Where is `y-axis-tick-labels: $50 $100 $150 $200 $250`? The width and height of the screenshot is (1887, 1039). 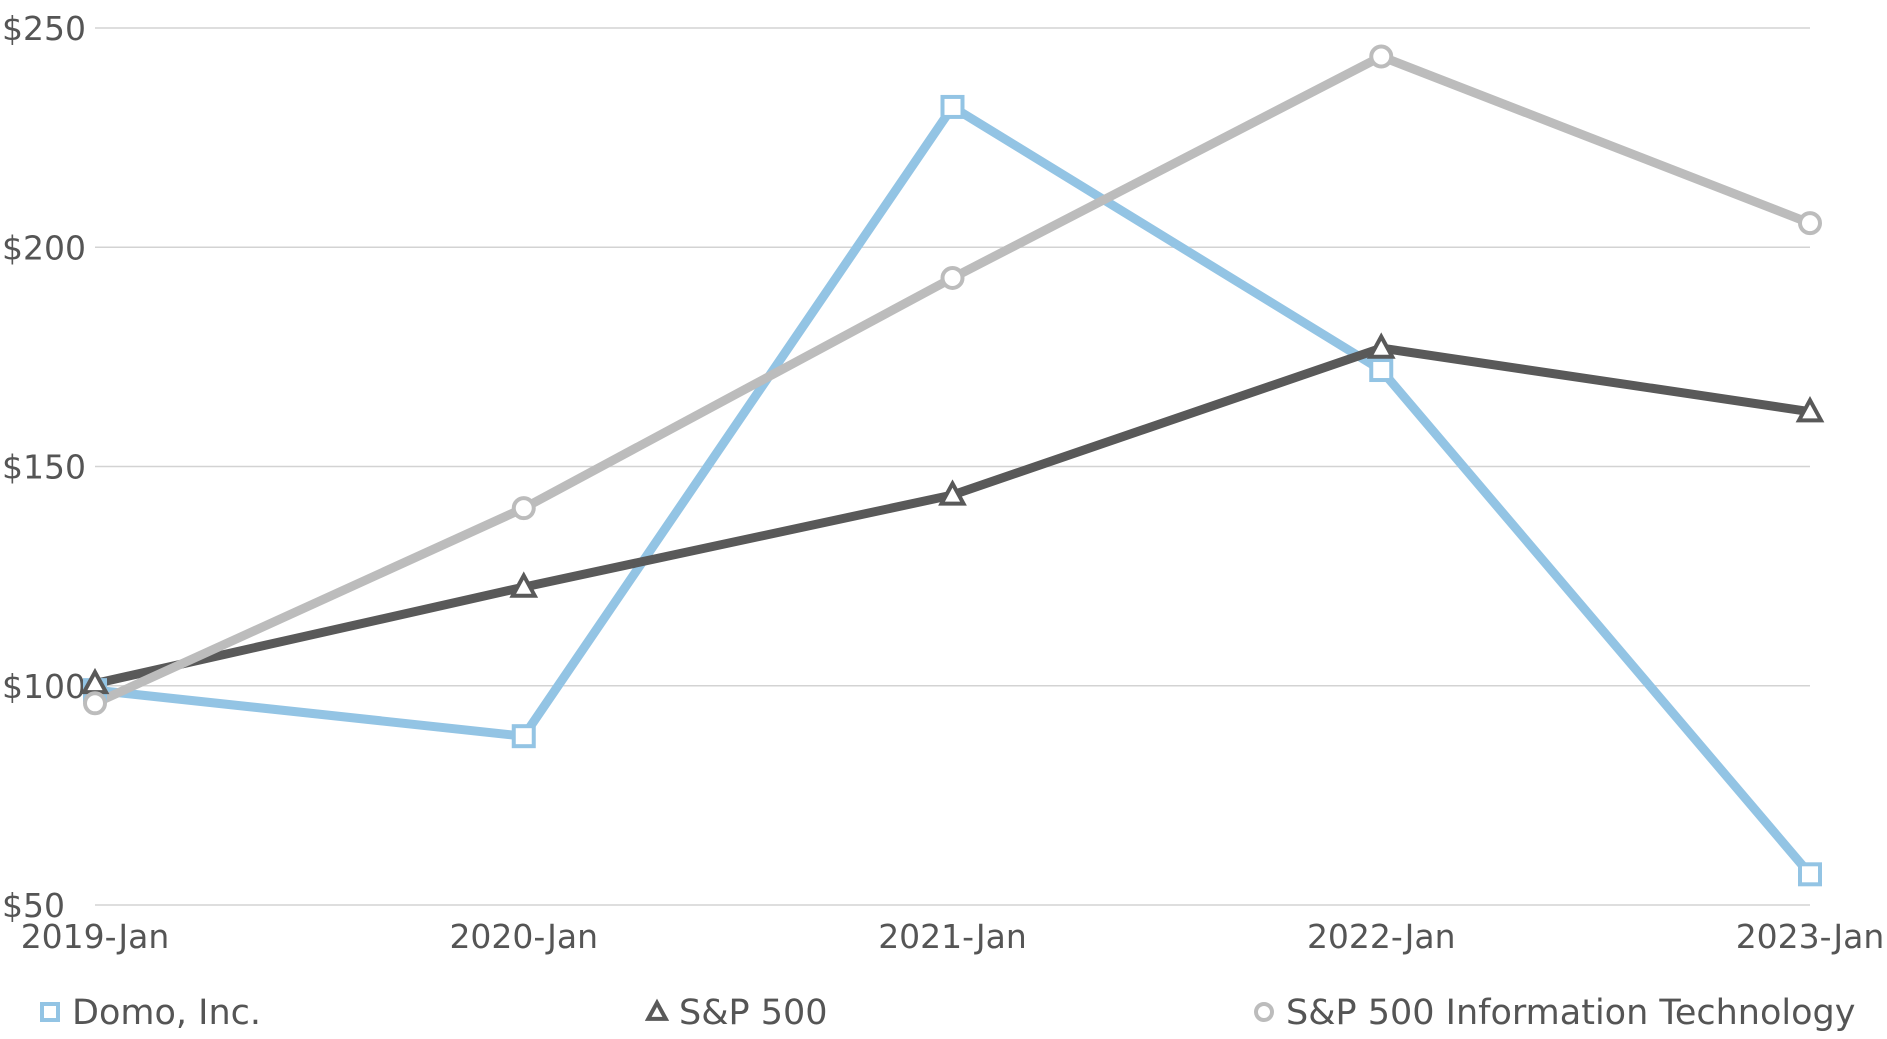
y-axis-tick-labels: $50 $100 $150 $200 $250 is located at coordinates (44, 467).